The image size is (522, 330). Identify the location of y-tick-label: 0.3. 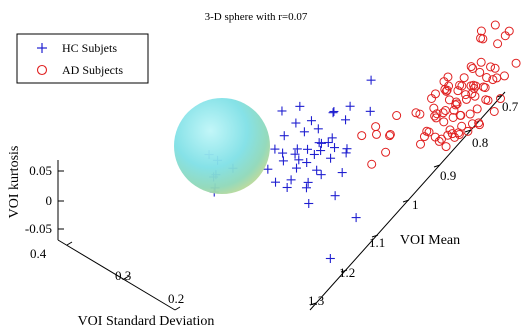
(123, 275).